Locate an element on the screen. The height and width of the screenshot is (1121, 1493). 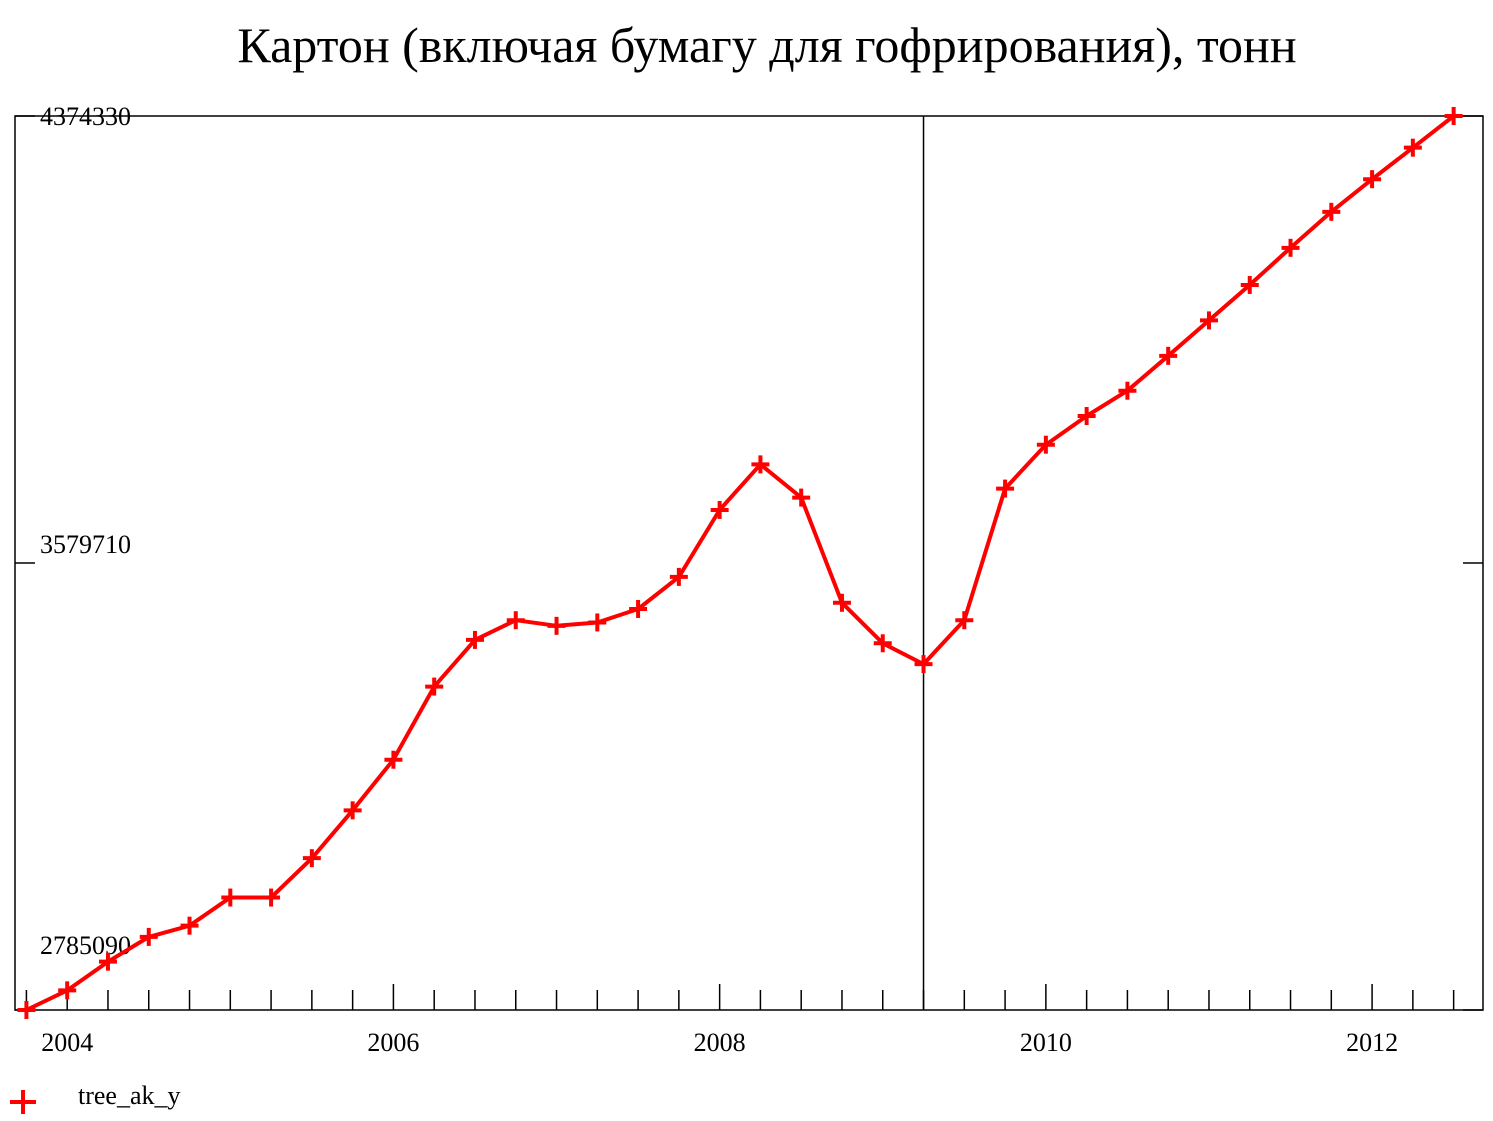
x-tick-label: 2006 is located at coordinates (393, 1042).